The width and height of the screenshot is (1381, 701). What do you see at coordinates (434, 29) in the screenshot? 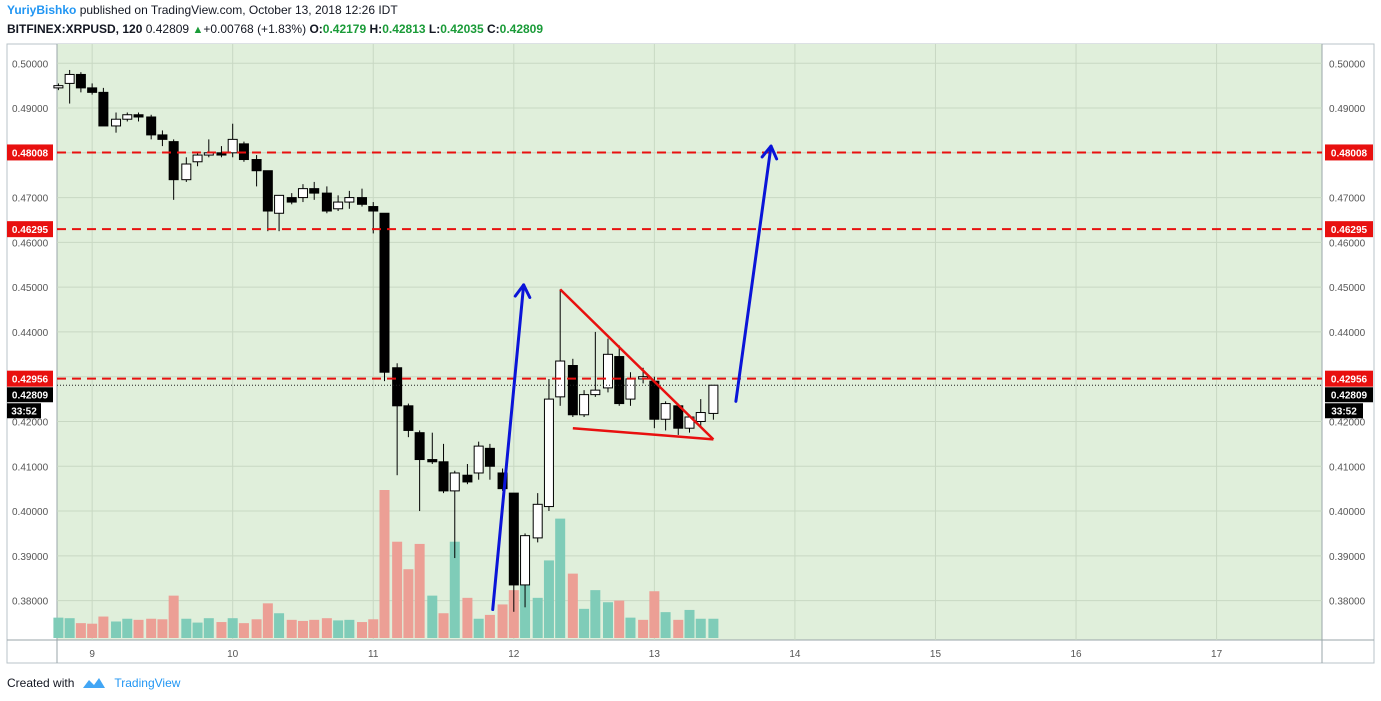
I see `low-label: L:` at bounding box center [434, 29].